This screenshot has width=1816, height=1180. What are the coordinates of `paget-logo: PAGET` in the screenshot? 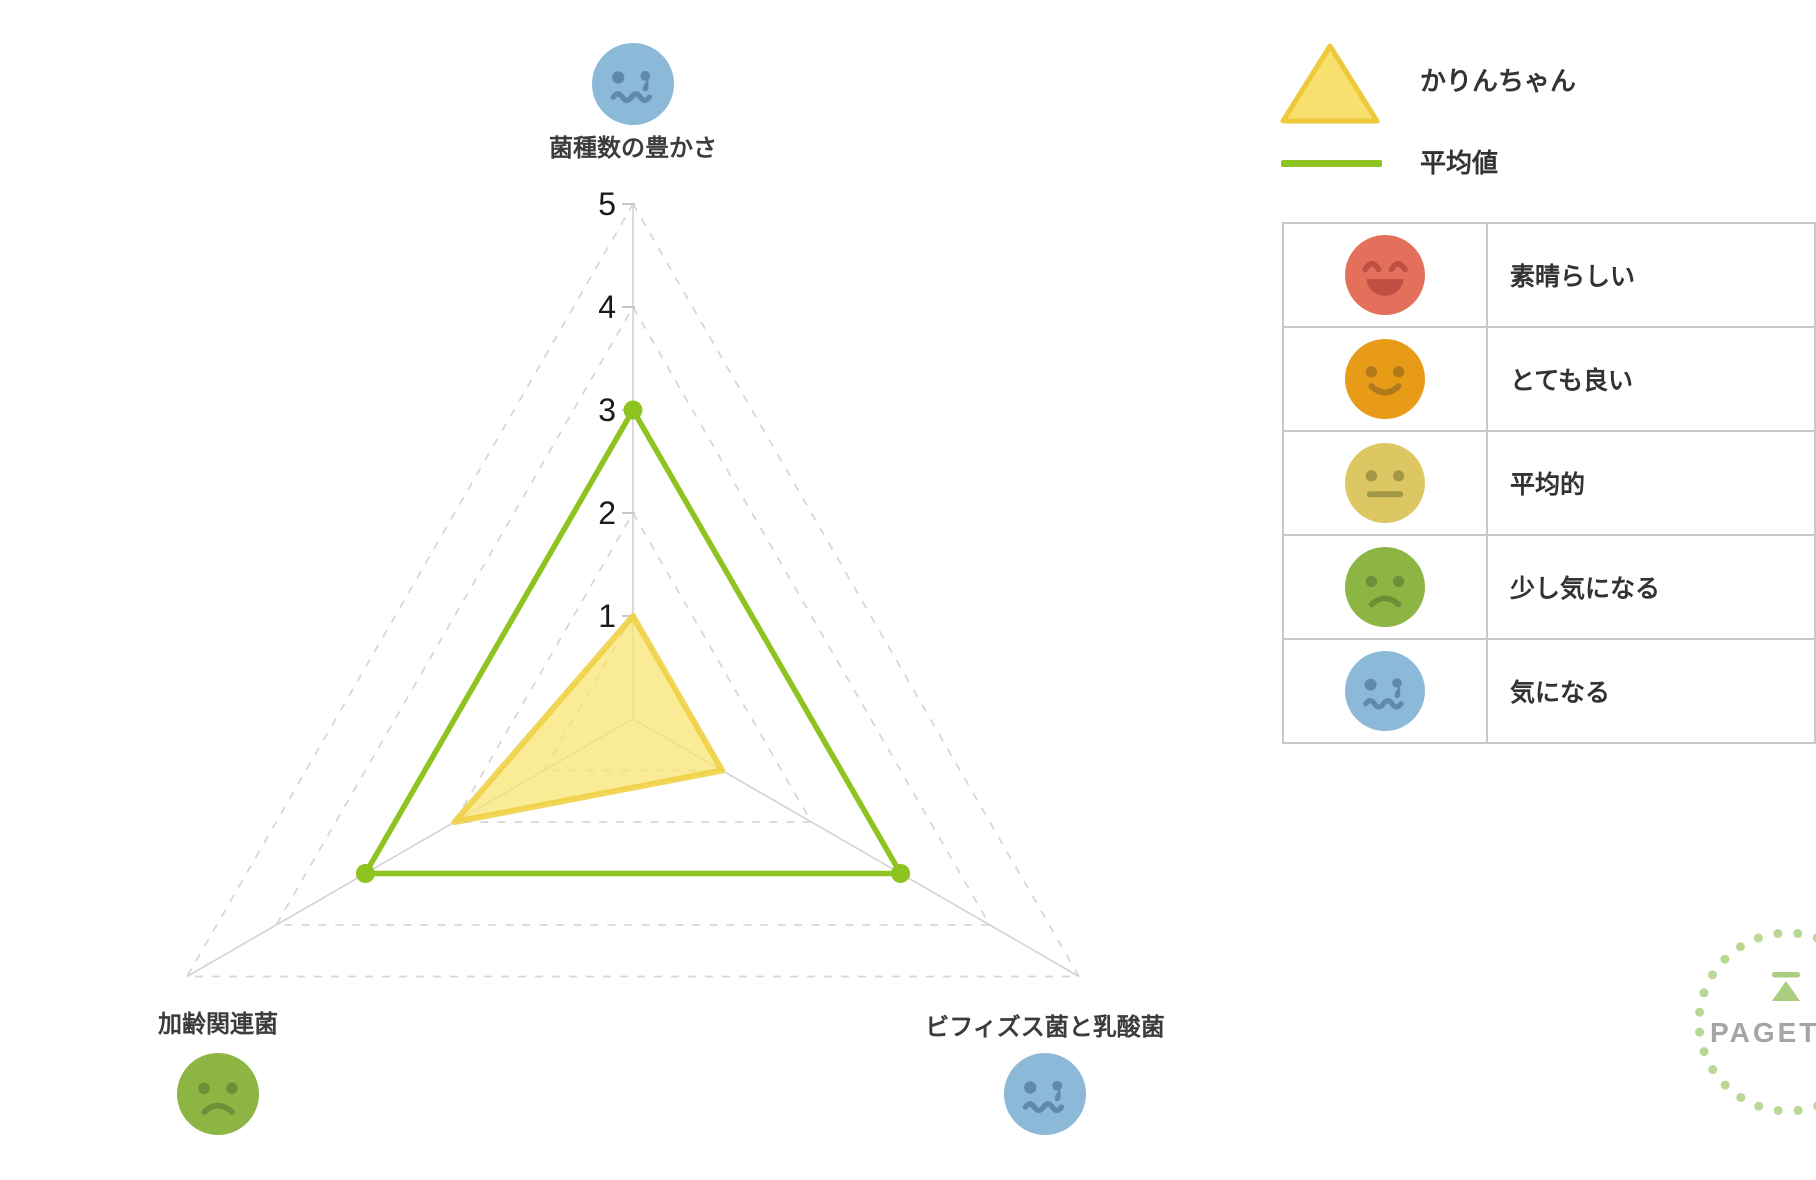 It's located at (1755, 1022).